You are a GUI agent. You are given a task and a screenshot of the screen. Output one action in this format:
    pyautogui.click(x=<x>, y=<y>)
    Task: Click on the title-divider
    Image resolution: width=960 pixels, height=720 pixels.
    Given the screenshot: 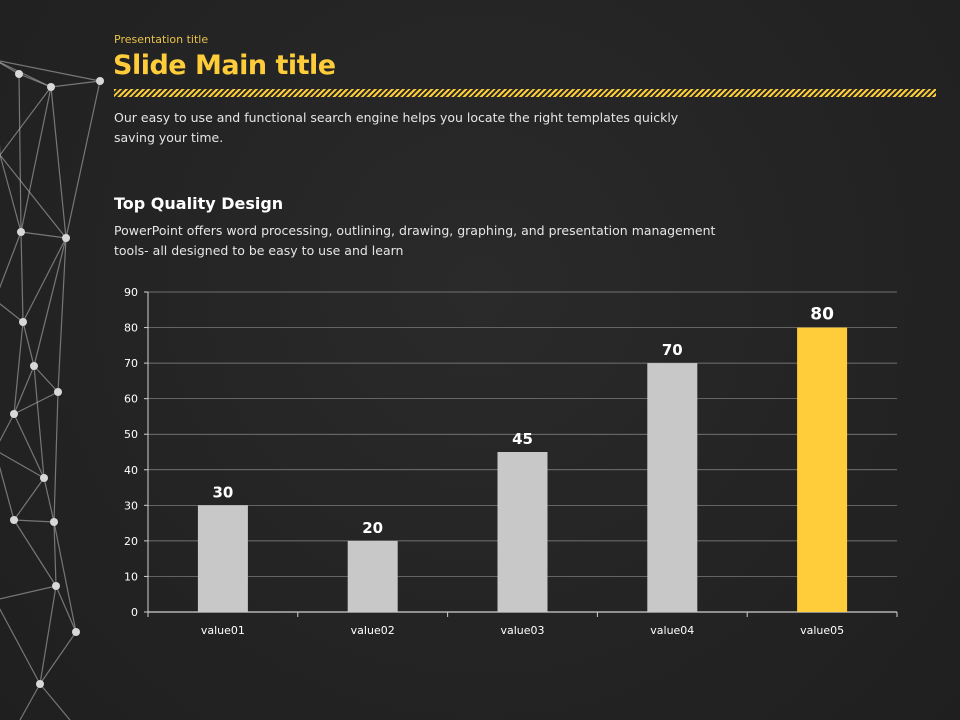 What is the action you would take?
    pyautogui.click(x=525, y=93)
    